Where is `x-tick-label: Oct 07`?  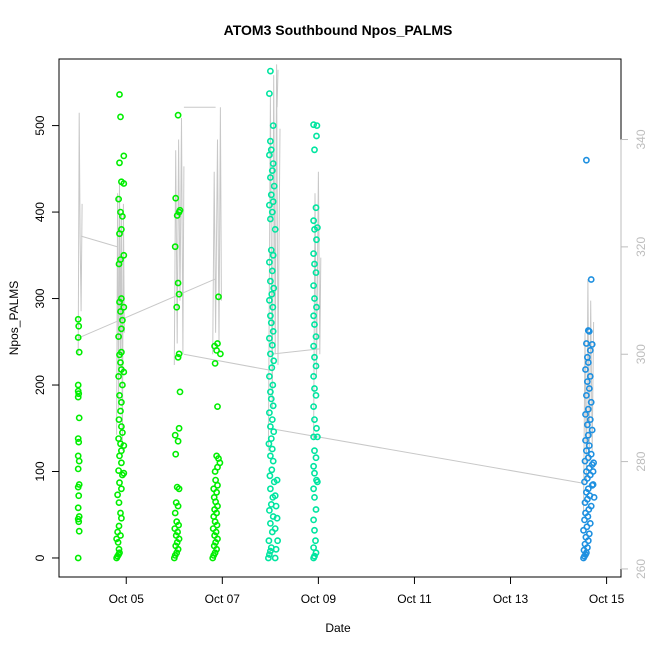
x-tick-label: Oct 07 is located at coordinates (223, 599).